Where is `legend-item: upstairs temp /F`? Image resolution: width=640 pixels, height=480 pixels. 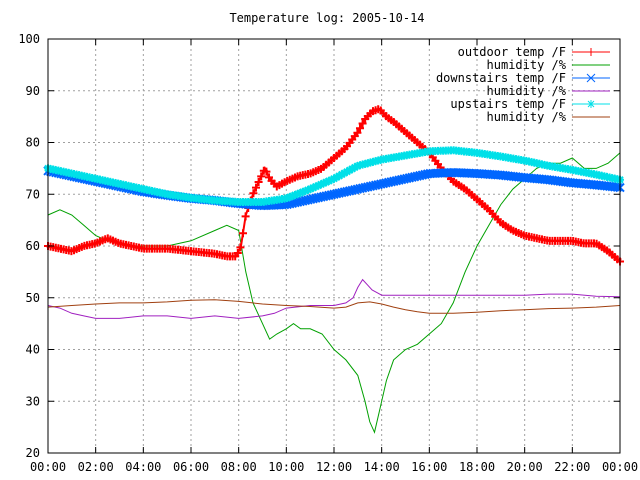
legend-item: upstairs temp /F is located at coordinates (530, 104).